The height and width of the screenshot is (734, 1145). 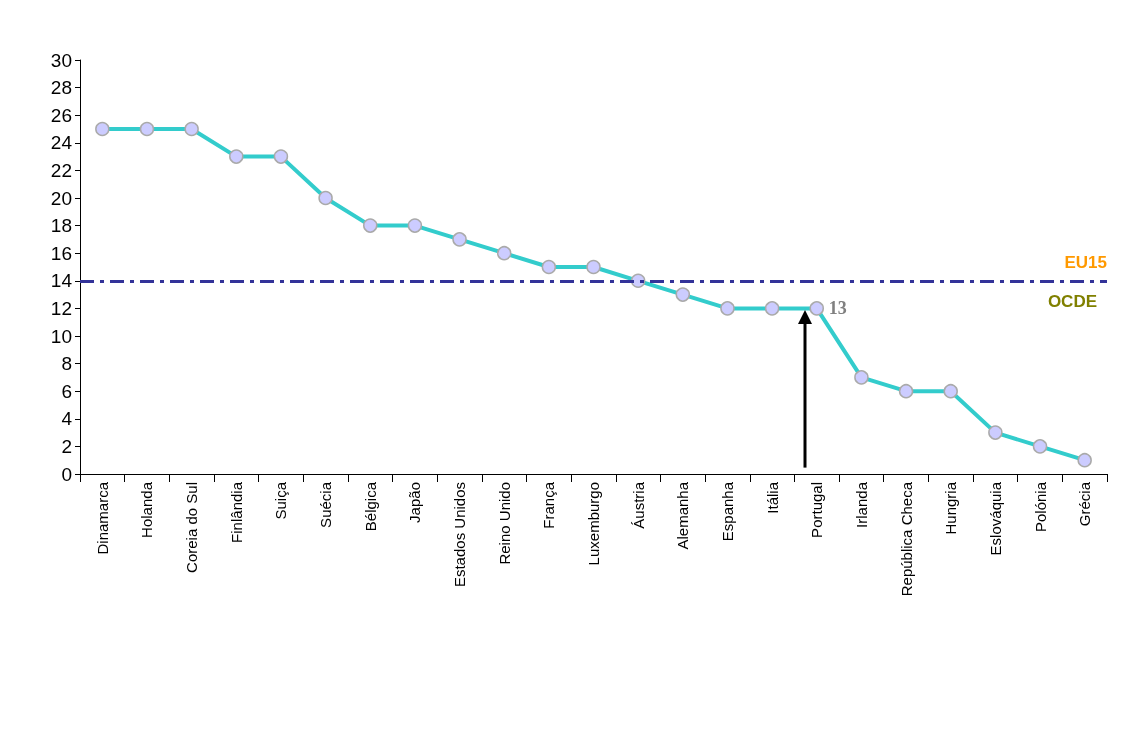 What do you see at coordinates (837, 308) in the screenshot?
I see `annotation: 13` at bounding box center [837, 308].